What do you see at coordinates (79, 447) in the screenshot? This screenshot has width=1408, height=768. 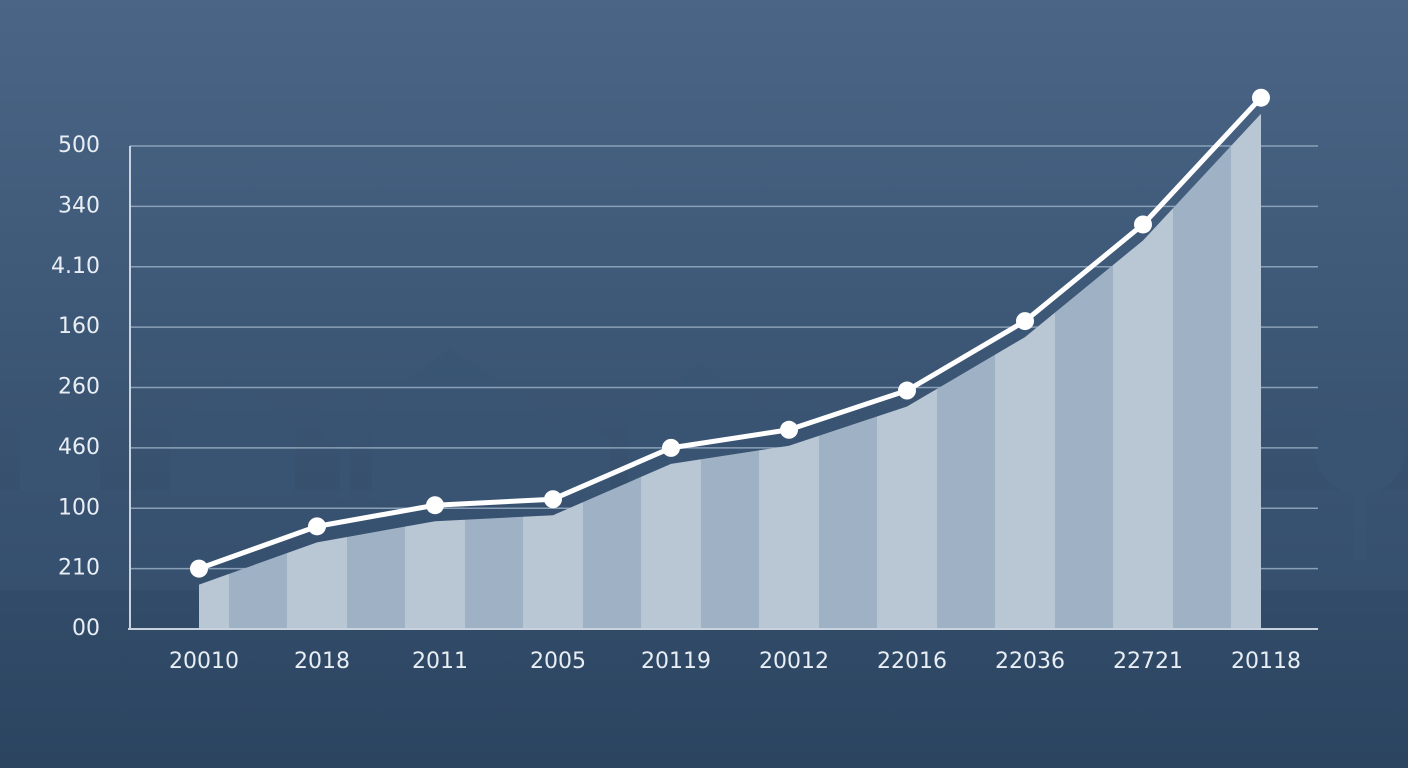 I see `y-tick-label: 460` at bounding box center [79, 447].